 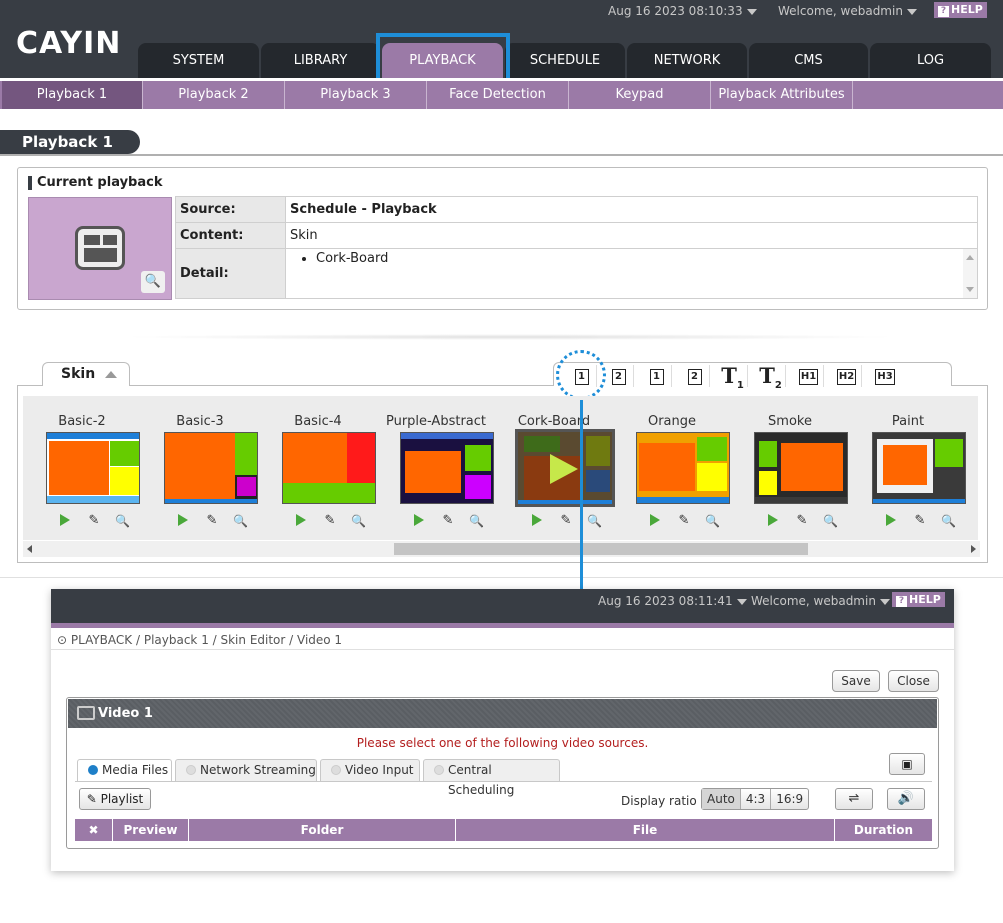 I want to click on tab-central-scheduling: Central Scheduling, so click(x=491, y=778).